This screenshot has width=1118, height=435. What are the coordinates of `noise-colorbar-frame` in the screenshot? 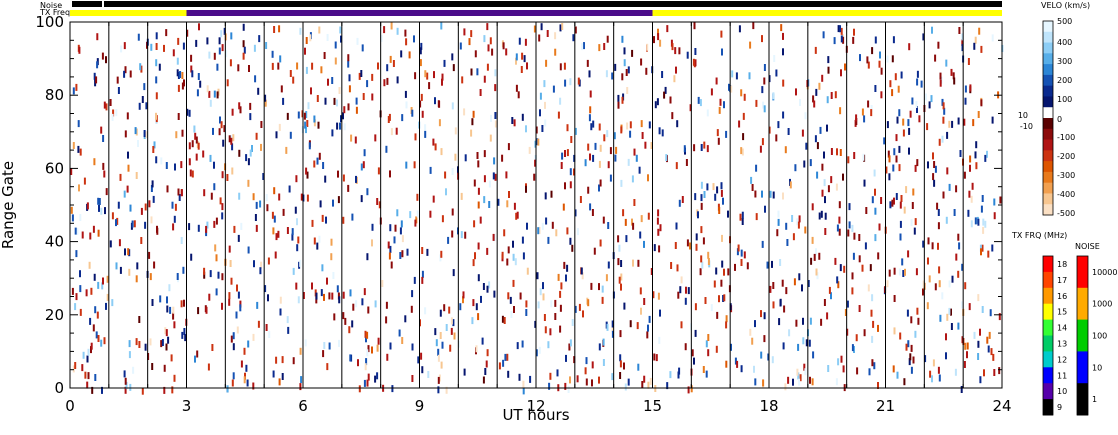 It's located at (1082, 335).